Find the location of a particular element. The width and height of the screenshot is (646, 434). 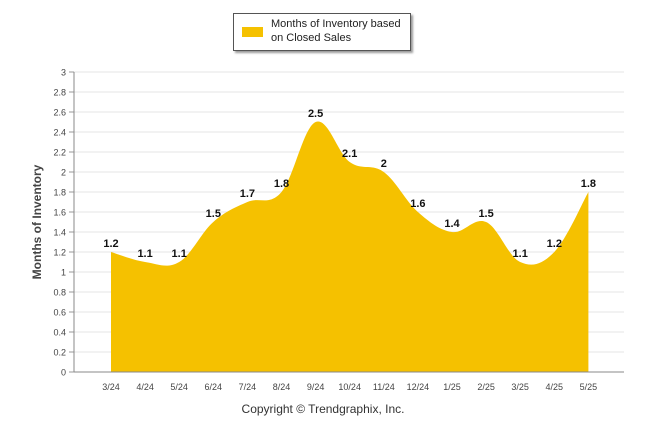

y-tick-label: 1.8 is located at coordinates (59, 193).